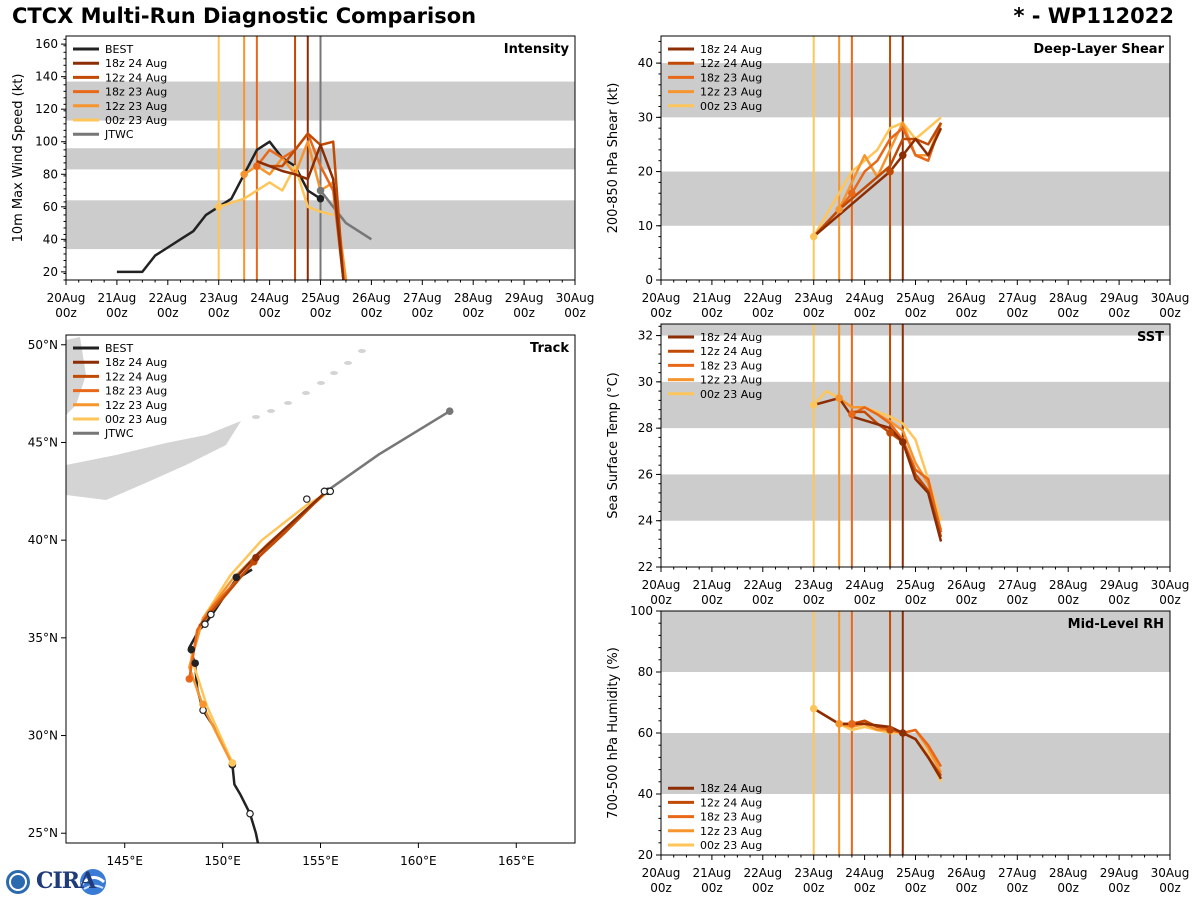 This screenshot has height=902, width=1200. Describe the element at coordinates (418, 861) in the screenshot. I see `track-xtick-label: 160°E` at that location.